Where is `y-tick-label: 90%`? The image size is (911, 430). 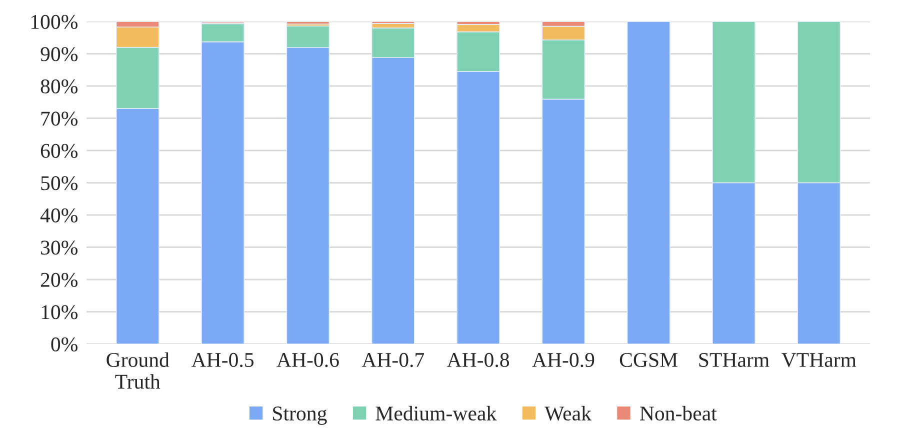
y-tick-label: 90% is located at coordinates (59, 54).